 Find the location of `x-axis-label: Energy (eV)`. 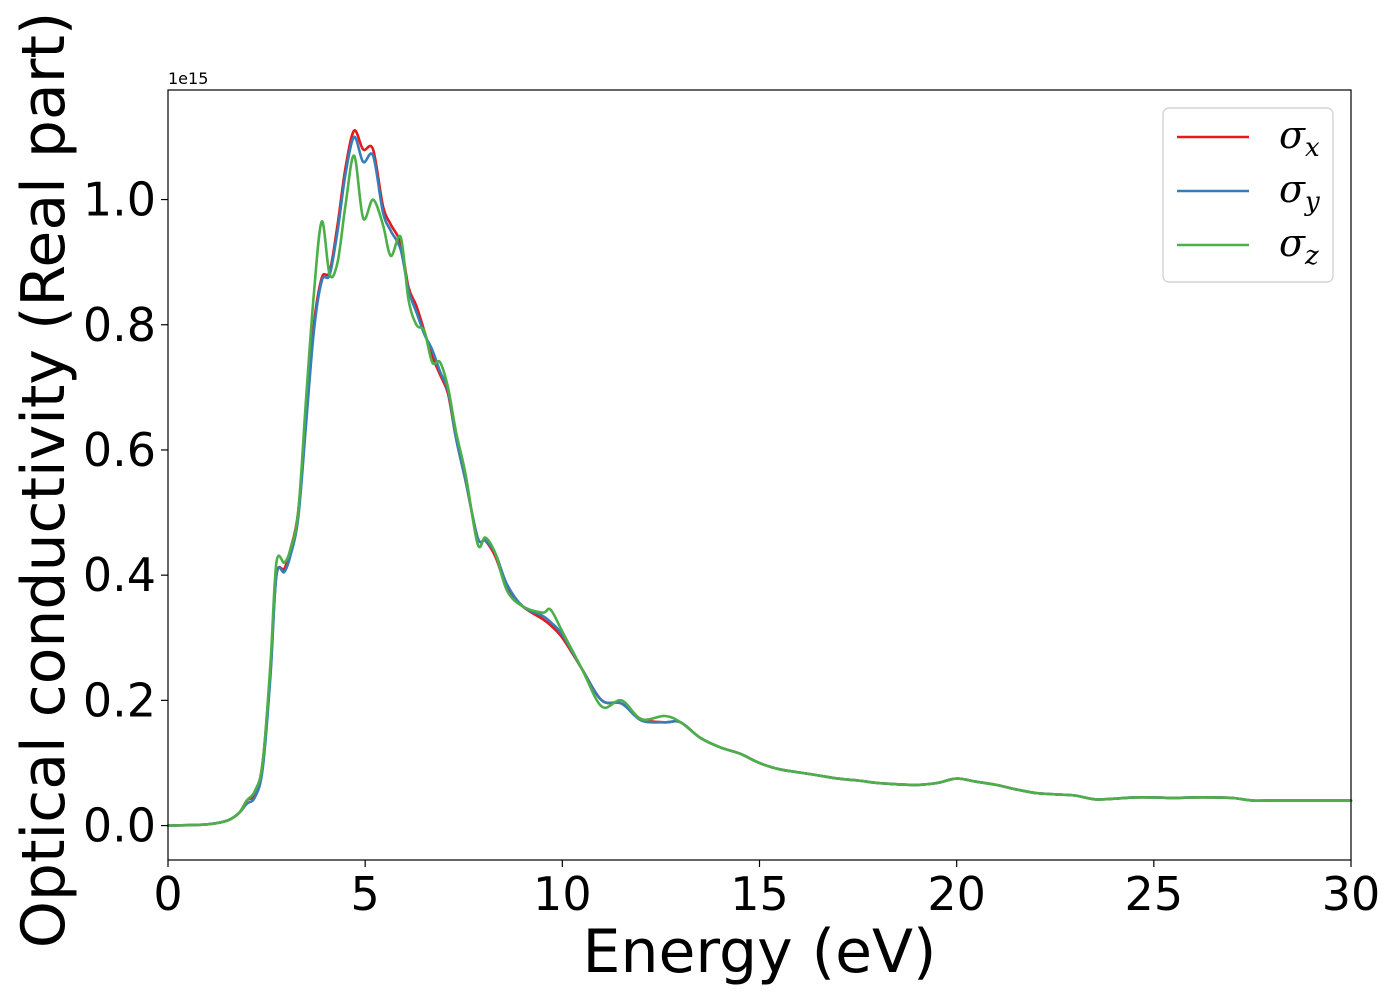

x-axis-label: Energy (eV) is located at coordinates (760, 952).